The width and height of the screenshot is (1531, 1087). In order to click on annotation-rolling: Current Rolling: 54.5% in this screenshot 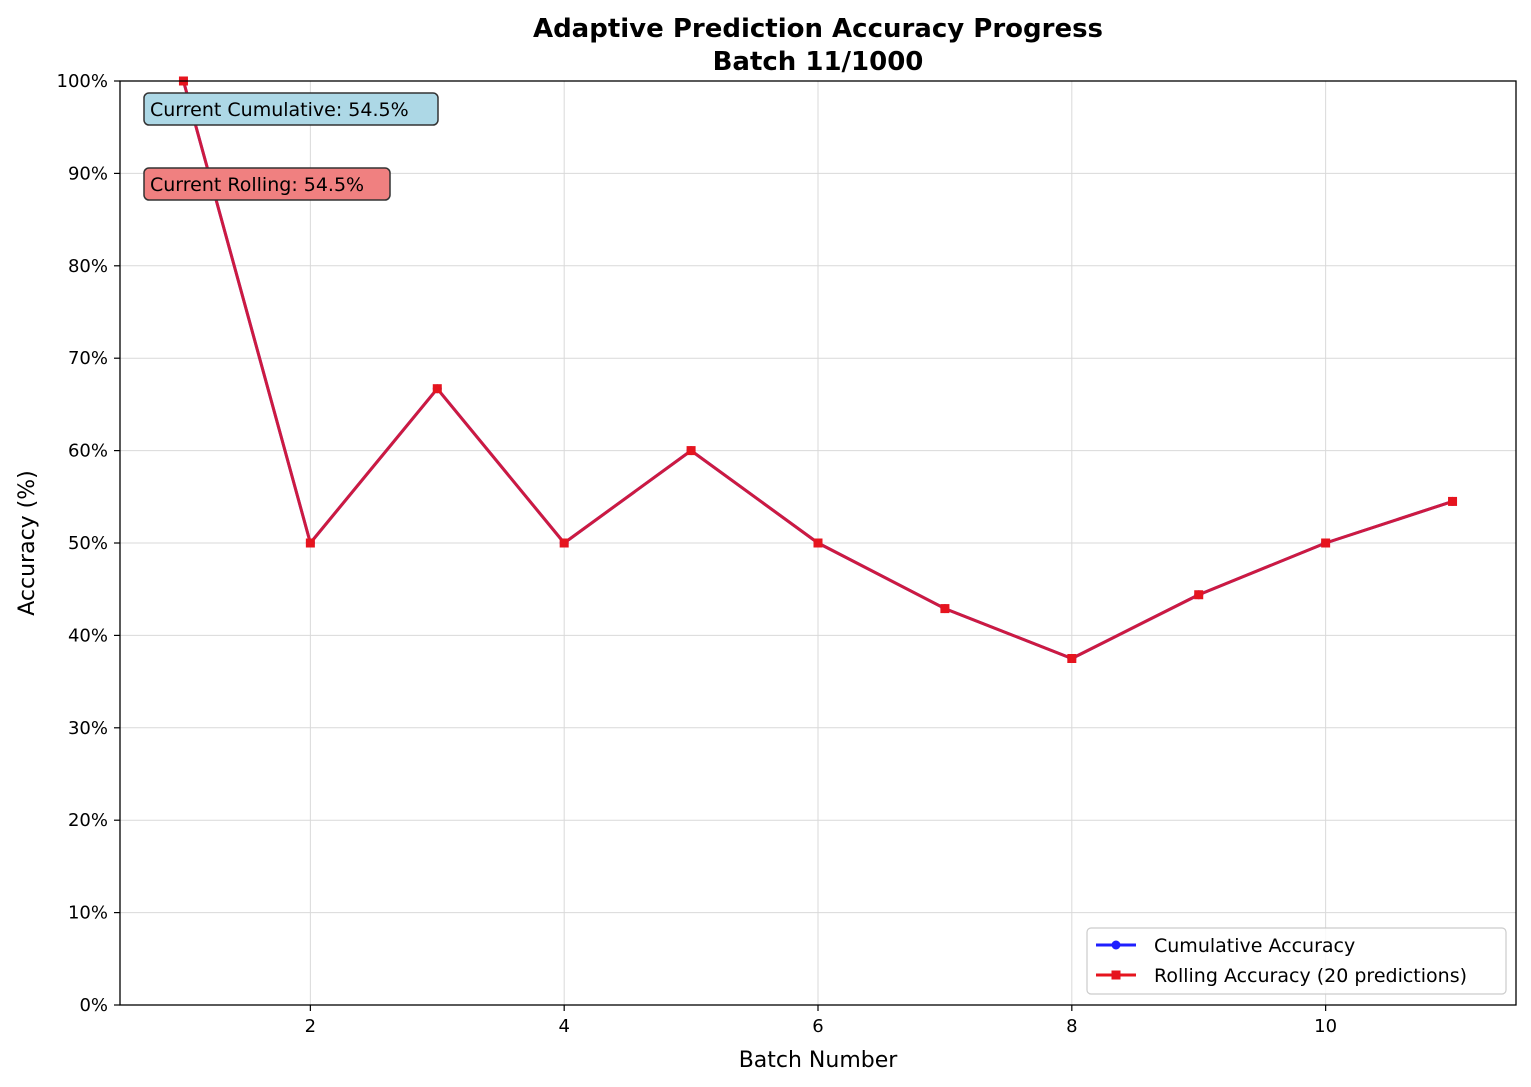, I will do `click(267, 184)`.